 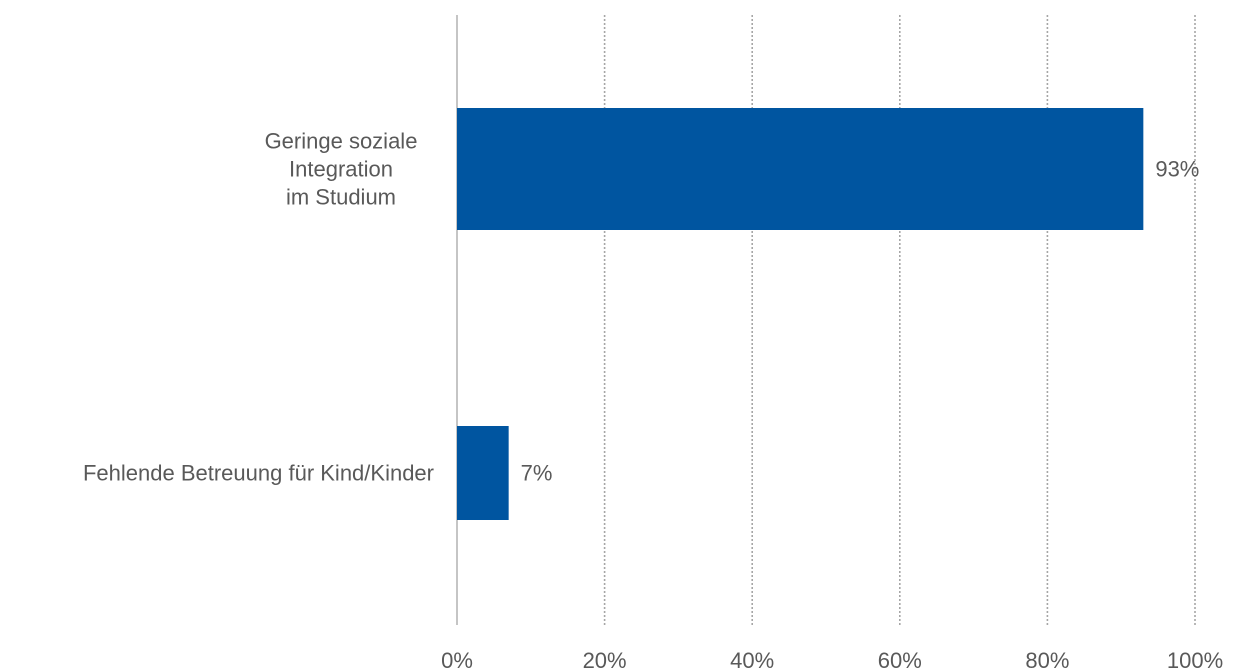 What do you see at coordinates (900, 659) in the screenshot?
I see `x-tick-label: 60%` at bounding box center [900, 659].